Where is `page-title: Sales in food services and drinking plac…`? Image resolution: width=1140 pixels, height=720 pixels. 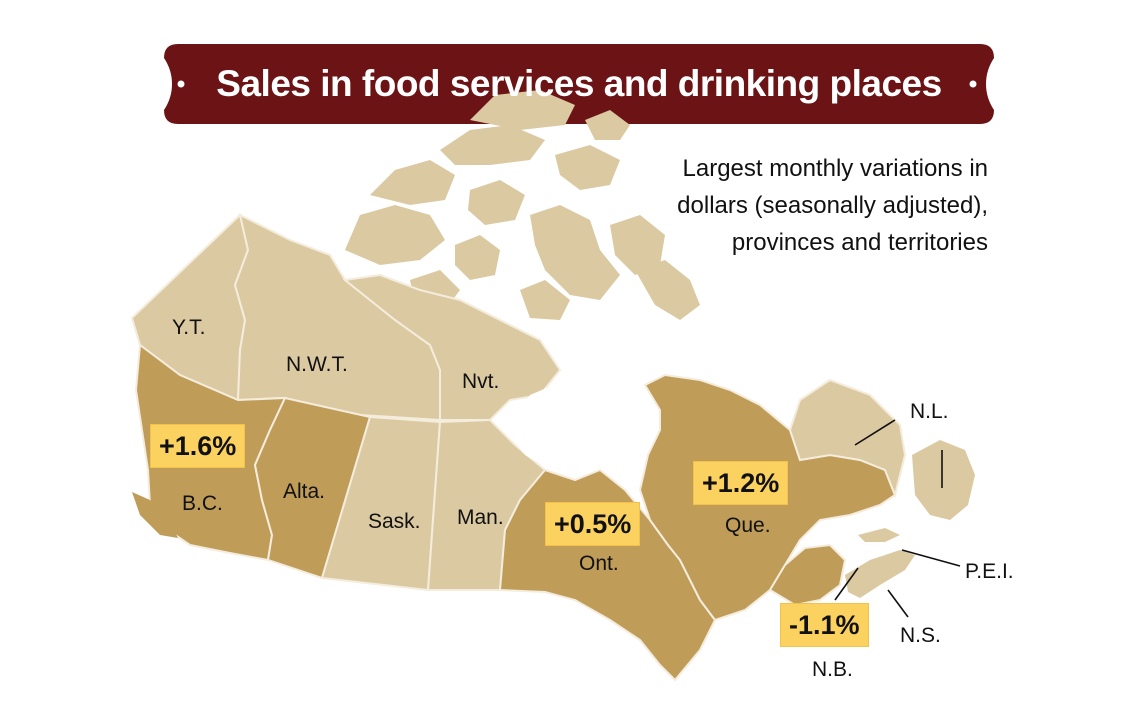 page-title: Sales in food services and drinking plac… is located at coordinates (579, 83).